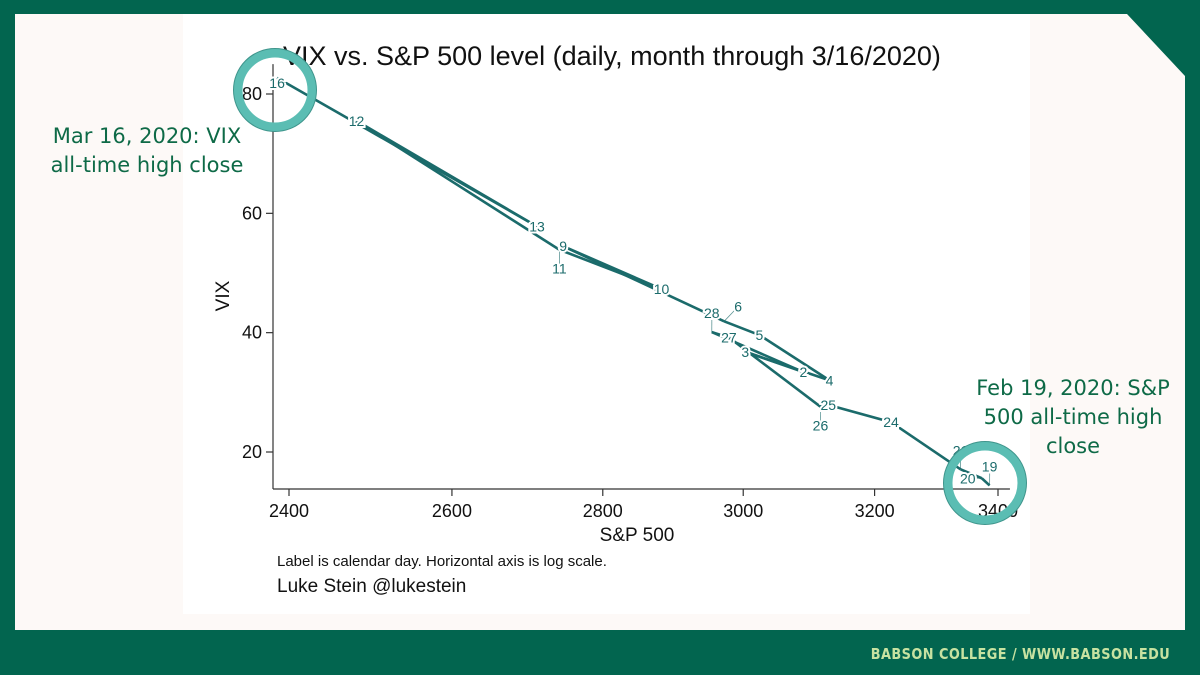 The width and height of the screenshot is (1200, 675). Describe the element at coordinates (821, 426) in the screenshot. I see `point-label: 26` at that location.